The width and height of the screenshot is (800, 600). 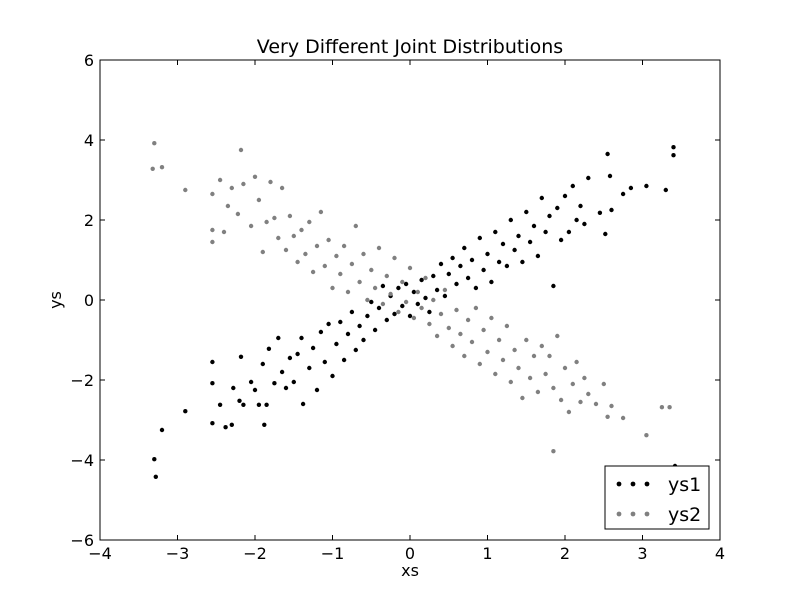 I want to click on x-tick-label: 4, so click(x=720, y=553).